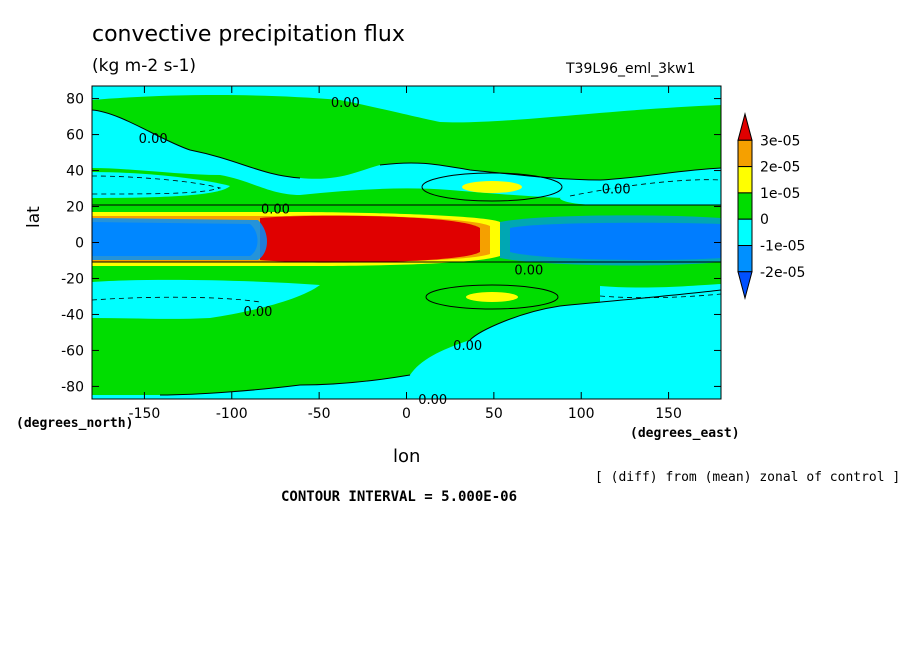 This screenshot has height=654, width=904. I want to click on run-id: T39L96_eml_3kw1, so click(631, 69).